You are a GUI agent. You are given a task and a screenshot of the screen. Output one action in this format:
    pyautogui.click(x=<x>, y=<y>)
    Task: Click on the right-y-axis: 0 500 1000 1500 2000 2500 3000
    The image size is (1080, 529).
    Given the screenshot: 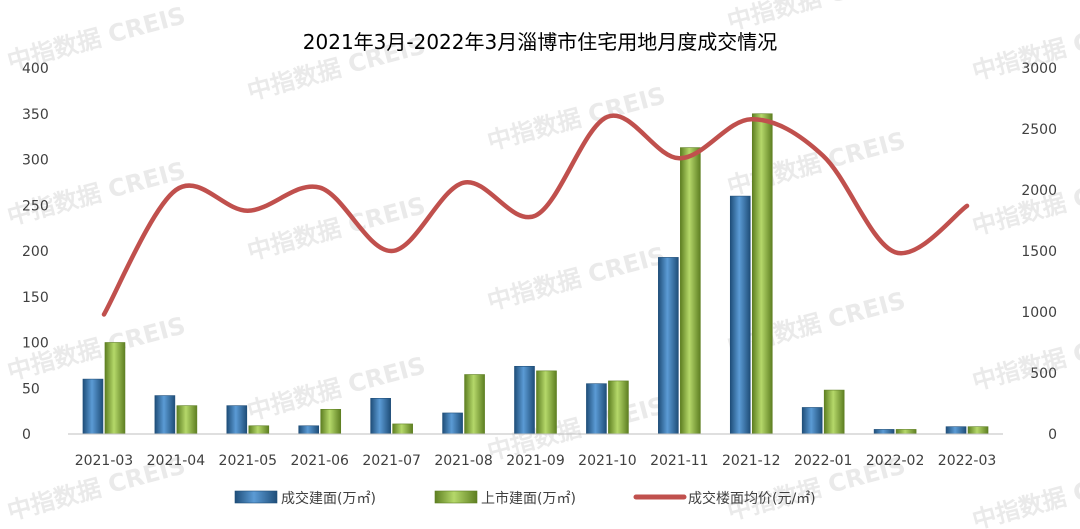 What is the action you would take?
    pyautogui.click(x=1039, y=252)
    